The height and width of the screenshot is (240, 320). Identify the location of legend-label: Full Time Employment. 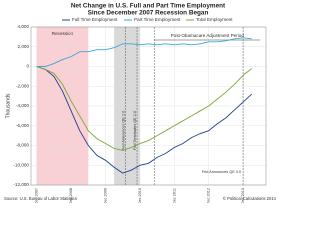
(95, 19).